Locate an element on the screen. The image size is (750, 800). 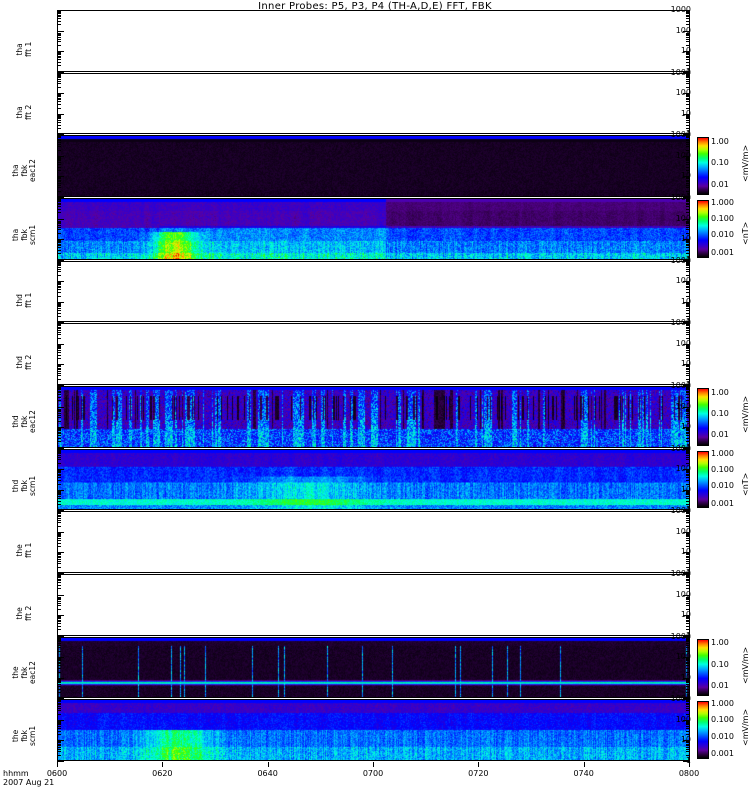
panel-thd-fbk-scm1 is located at coordinates (373, 479).